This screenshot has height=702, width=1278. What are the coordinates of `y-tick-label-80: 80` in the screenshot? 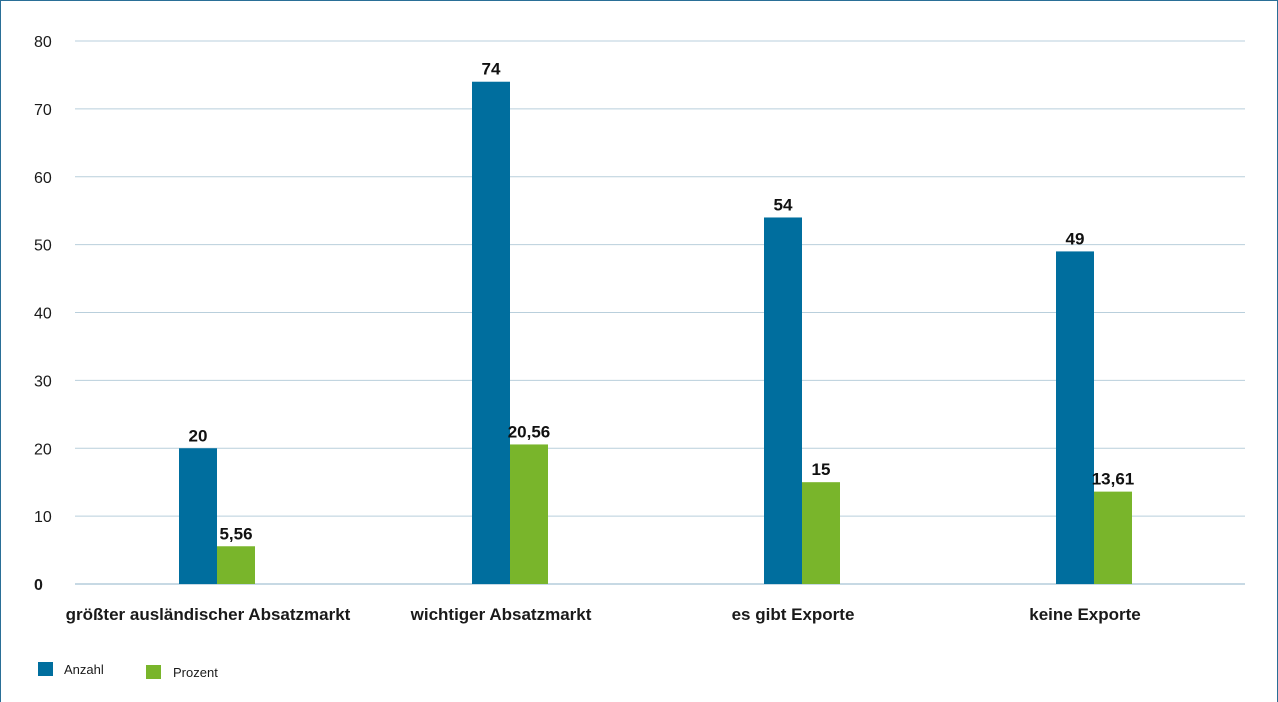 It's located at (43, 42).